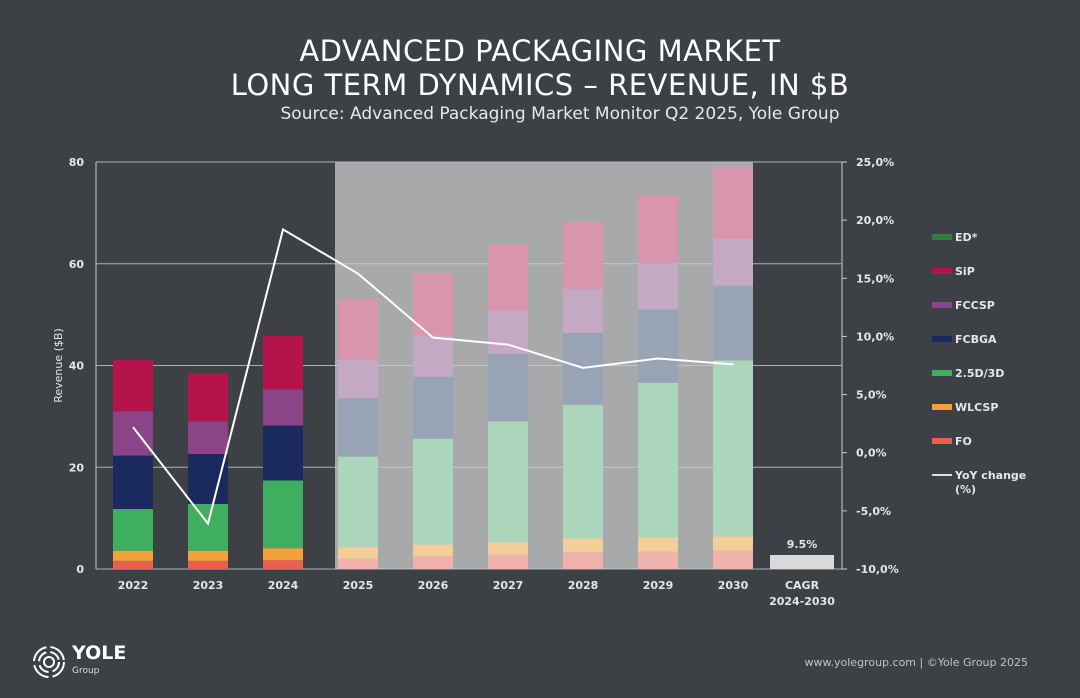 The width and height of the screenshot is (1080, 698). What do you see at coordinates (133, 555) in the screenshot?
I see `bar-wlcsp-2022` at bounding box center [133, 555].